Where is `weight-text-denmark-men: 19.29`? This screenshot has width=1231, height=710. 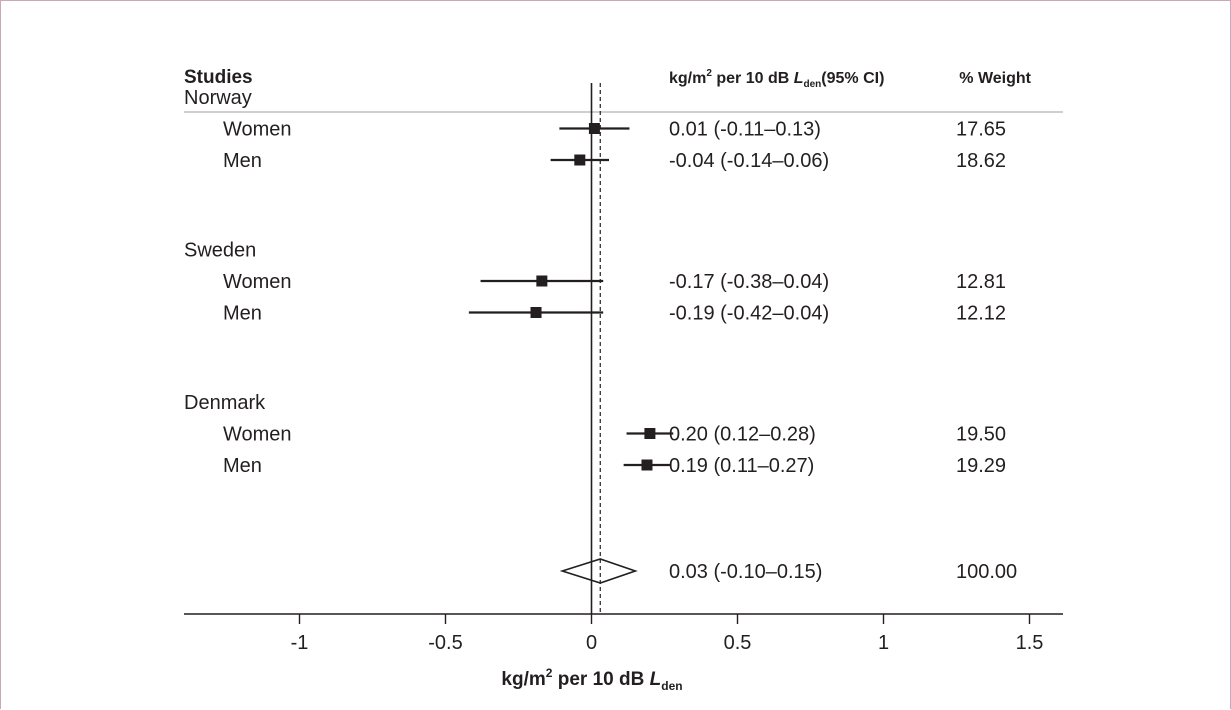
weight-text-denmark-men: 19.29 is located at coordinates (981, 466).